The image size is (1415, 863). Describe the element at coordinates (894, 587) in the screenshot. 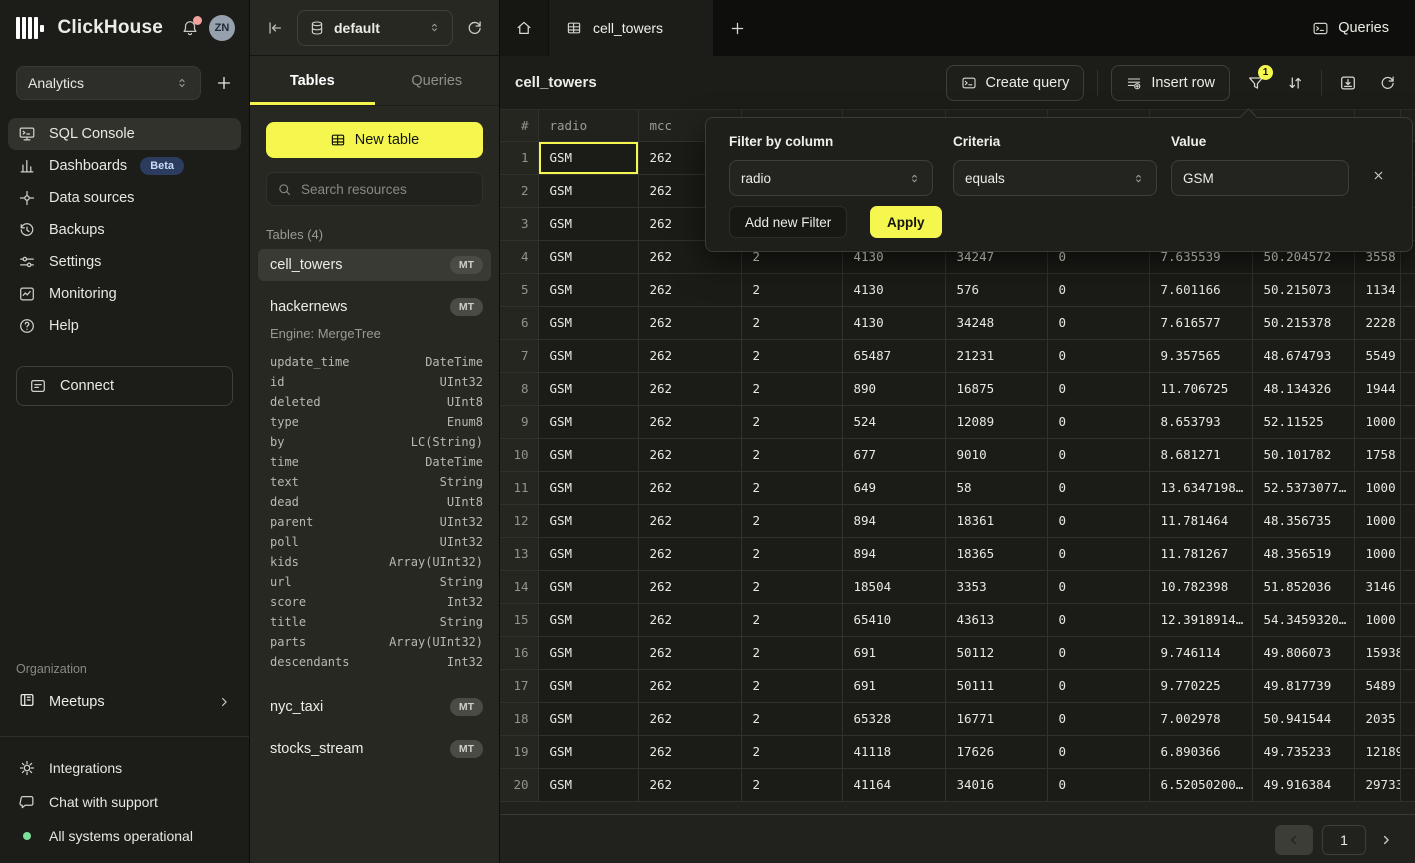

I see `data-cell: 18504` at that location.